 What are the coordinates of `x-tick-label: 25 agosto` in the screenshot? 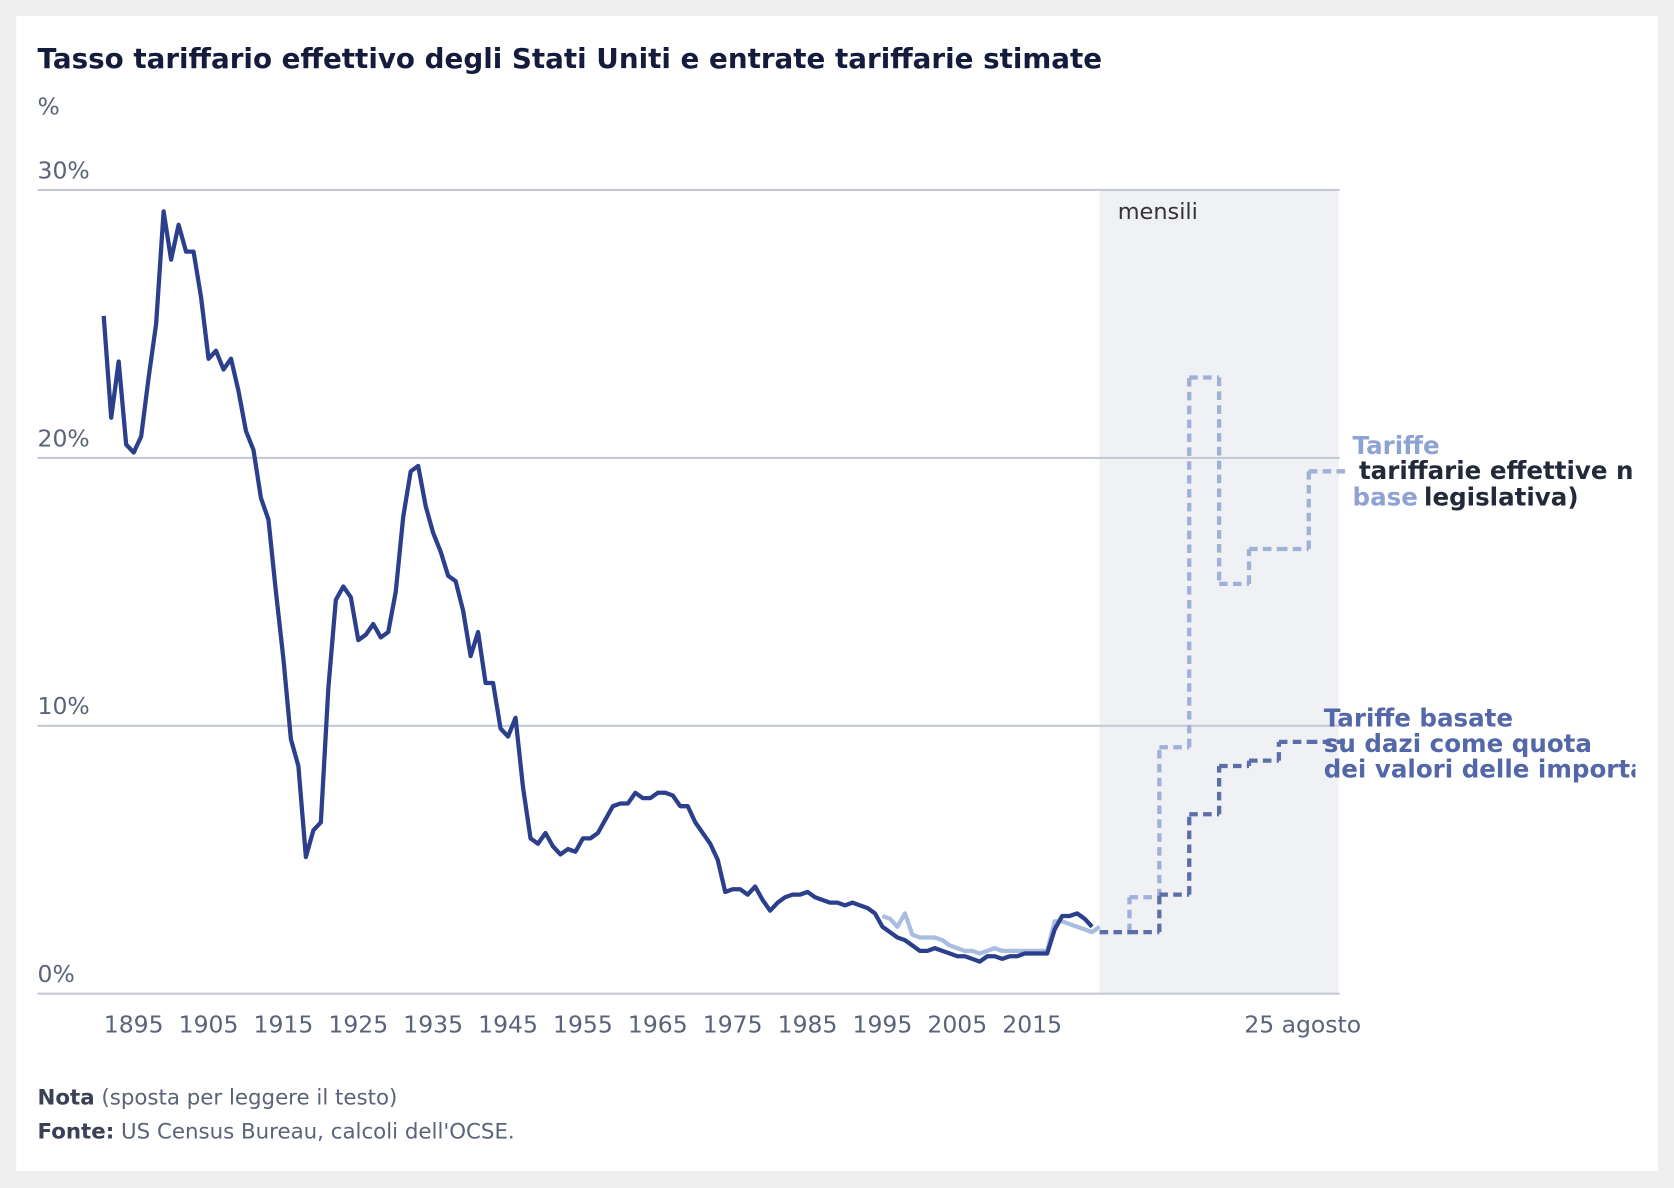 It's located at (1302, 1024).